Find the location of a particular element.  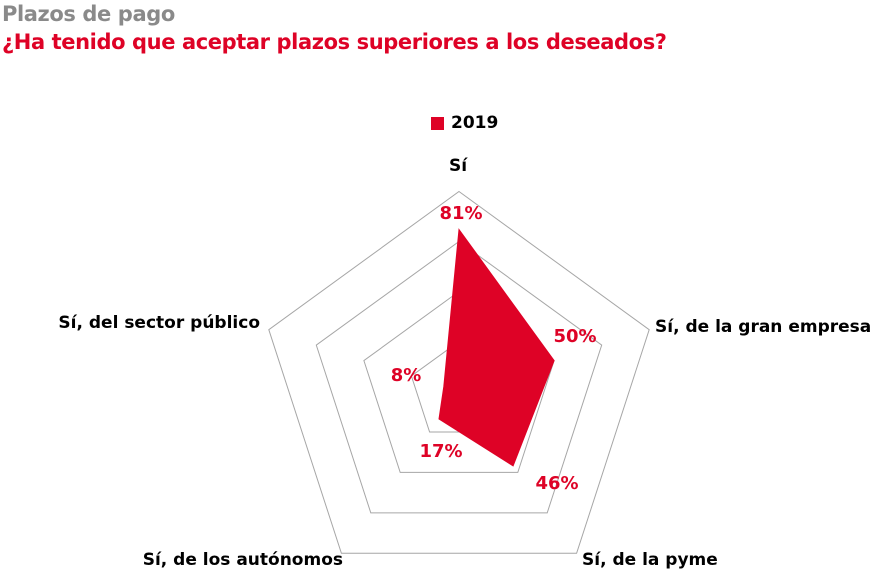

axis-label-autonomos: Sí, de los autónomos is located at coordinates (242, 560).